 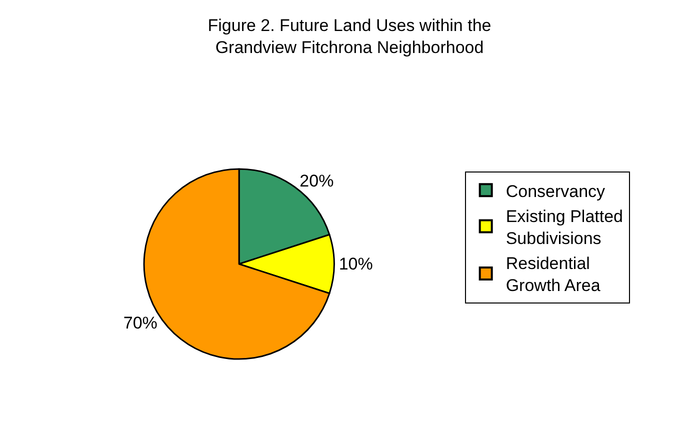 What do you see at coordinates (556, 191) in the screenshot?
I see `legend-label: Conservancy` at bounding box center [556, 191].